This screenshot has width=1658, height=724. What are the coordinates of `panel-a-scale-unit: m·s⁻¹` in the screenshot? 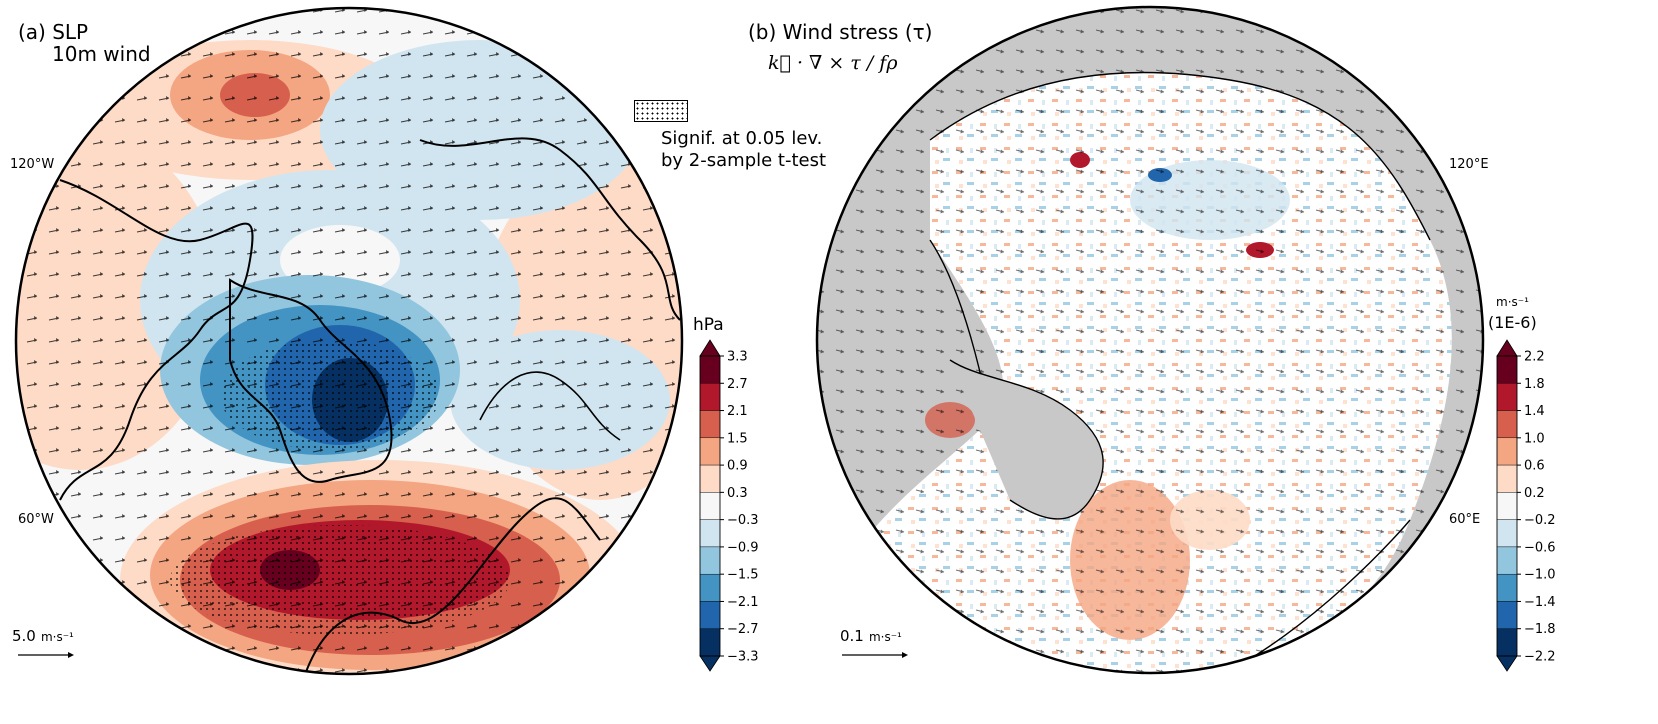 It's located at (57, 637).